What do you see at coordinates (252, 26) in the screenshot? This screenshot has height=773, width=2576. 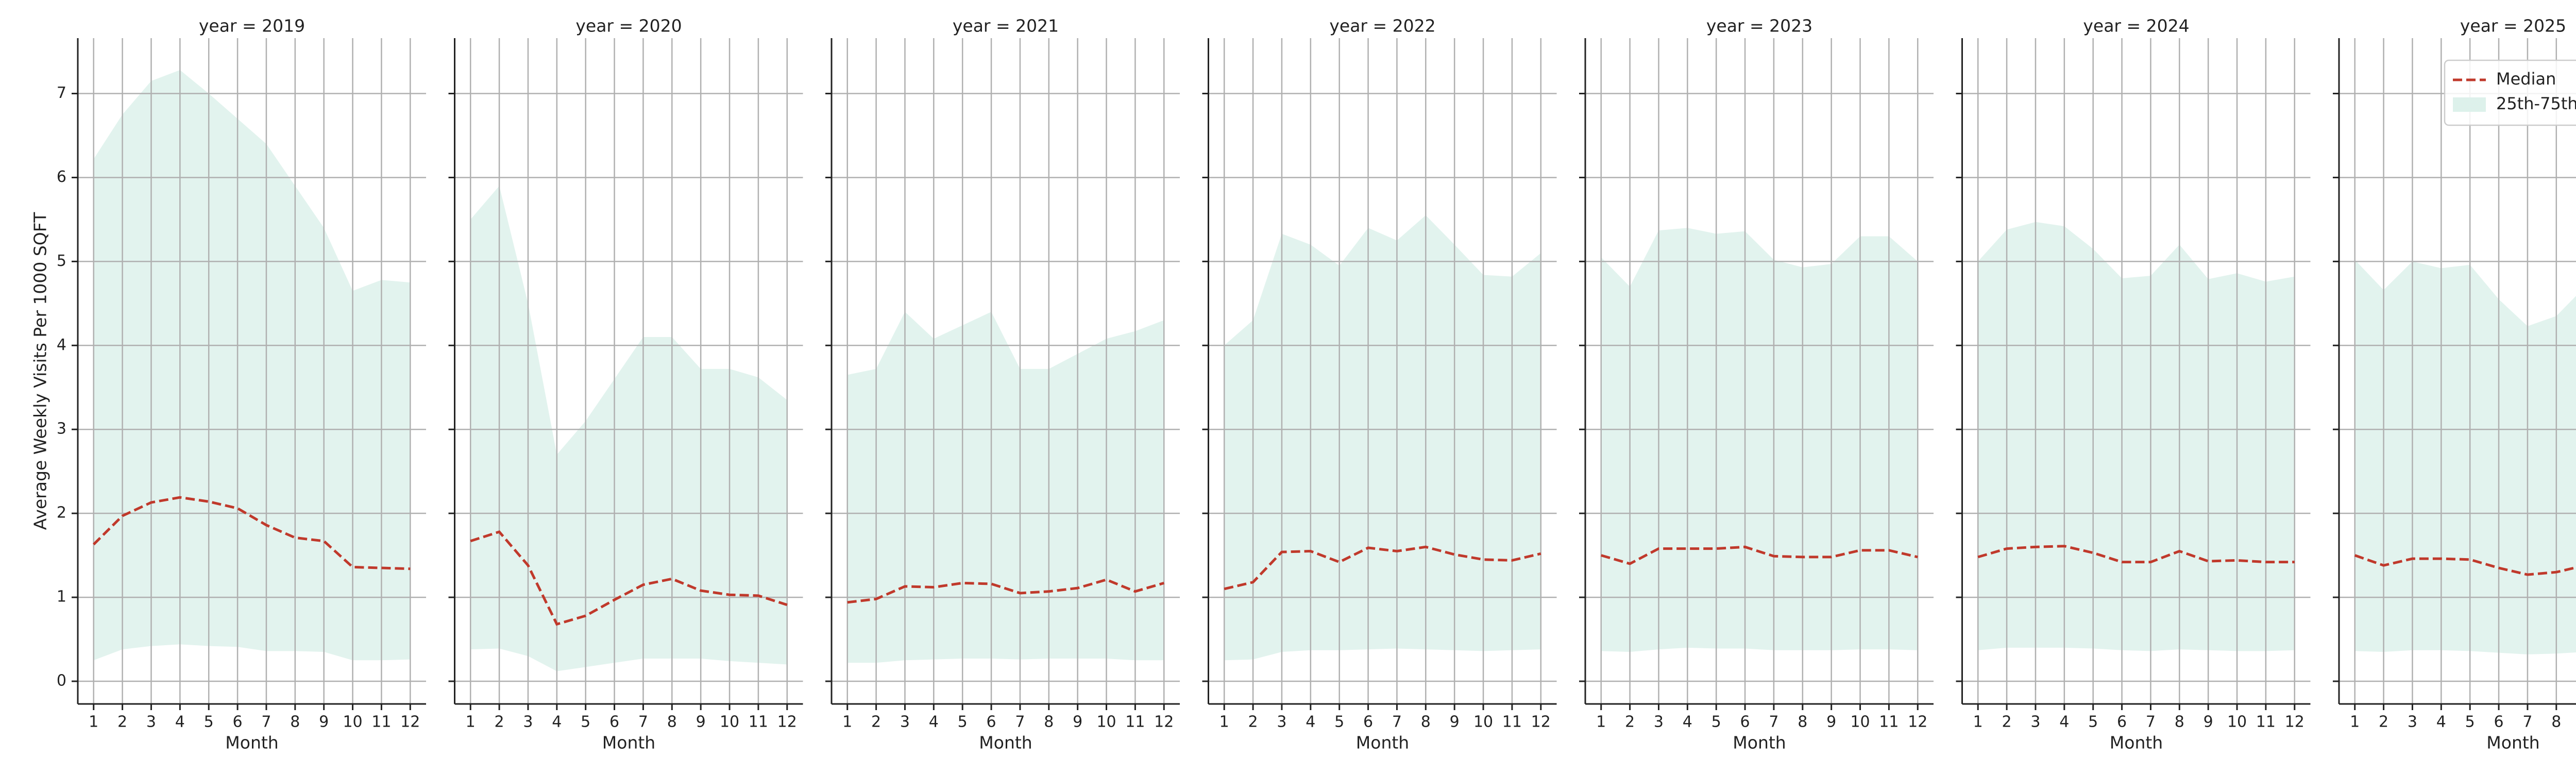 I see `panel-title: year = 2019` at bounding box center [252, 26].